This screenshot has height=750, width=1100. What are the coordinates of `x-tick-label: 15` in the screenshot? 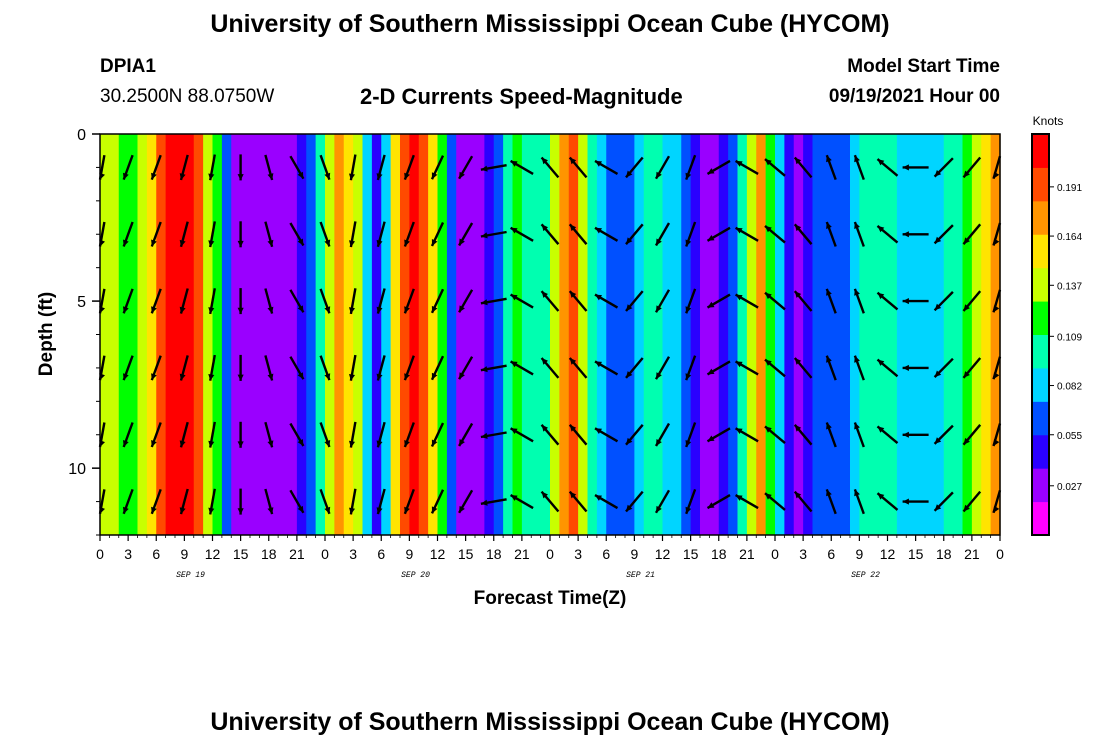 It's located at (241, 554).